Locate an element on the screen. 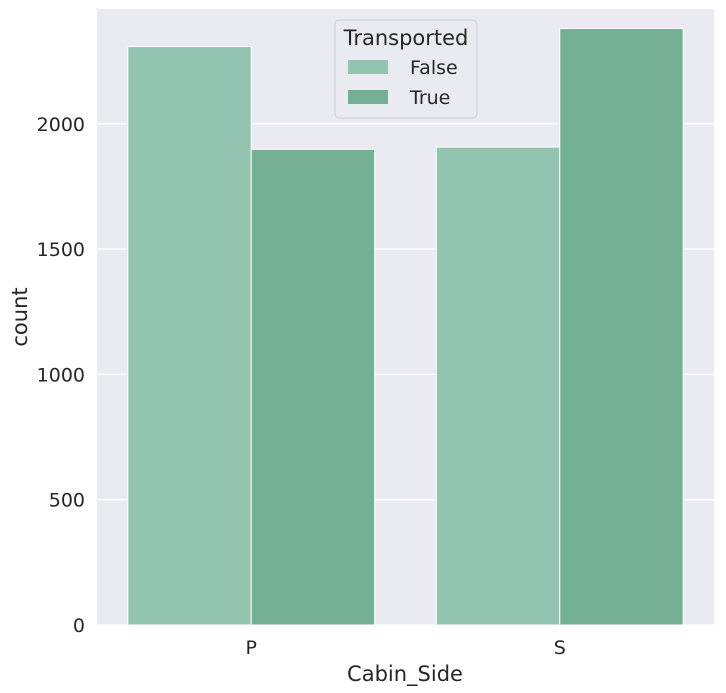 Image resolution: width=726 pixels, height=693 pixels. y-tick-label: 1000 is located at coordinates (61, 375).